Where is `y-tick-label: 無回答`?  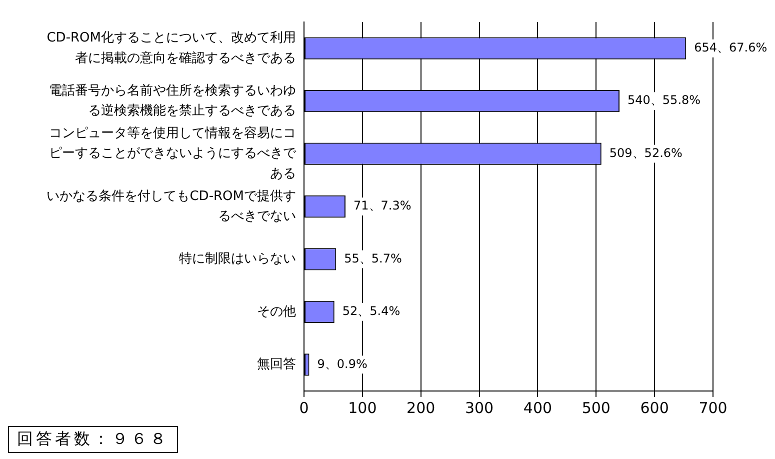
y-tick-label: 無回答 is located at coordinates (276, 364).